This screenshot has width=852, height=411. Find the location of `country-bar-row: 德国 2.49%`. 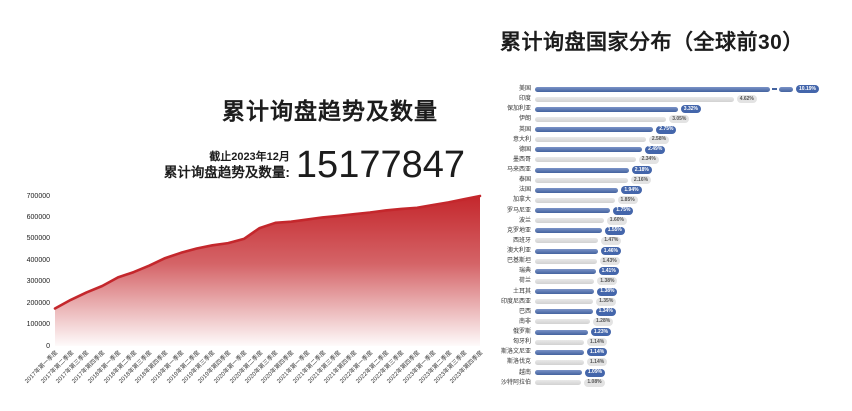

country-bar-row: 德国 2.49% is located at coordinates (673, 150).